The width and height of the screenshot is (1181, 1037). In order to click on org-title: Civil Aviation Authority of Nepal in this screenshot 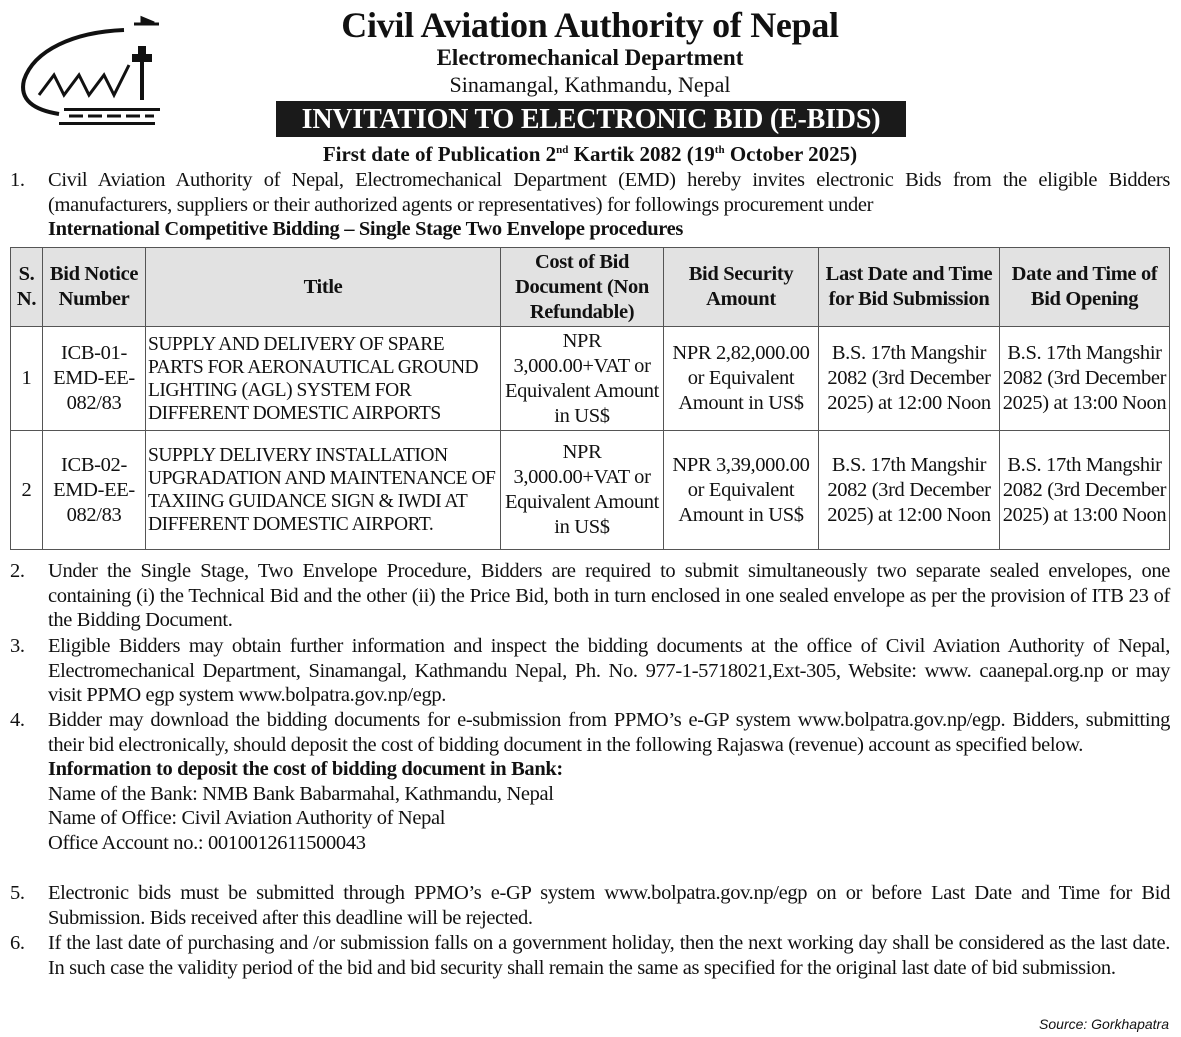, I will do `click(590, 25)`.